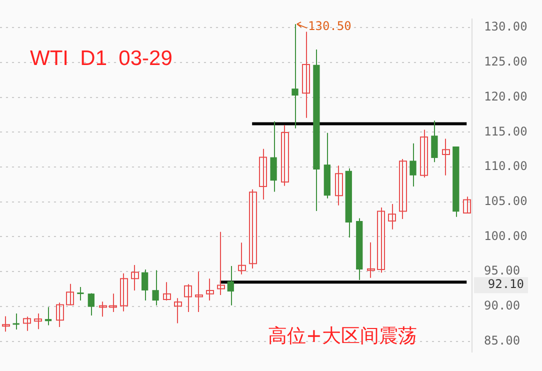  I want to click on y-tick-label: 115.00, so click(506, 131).